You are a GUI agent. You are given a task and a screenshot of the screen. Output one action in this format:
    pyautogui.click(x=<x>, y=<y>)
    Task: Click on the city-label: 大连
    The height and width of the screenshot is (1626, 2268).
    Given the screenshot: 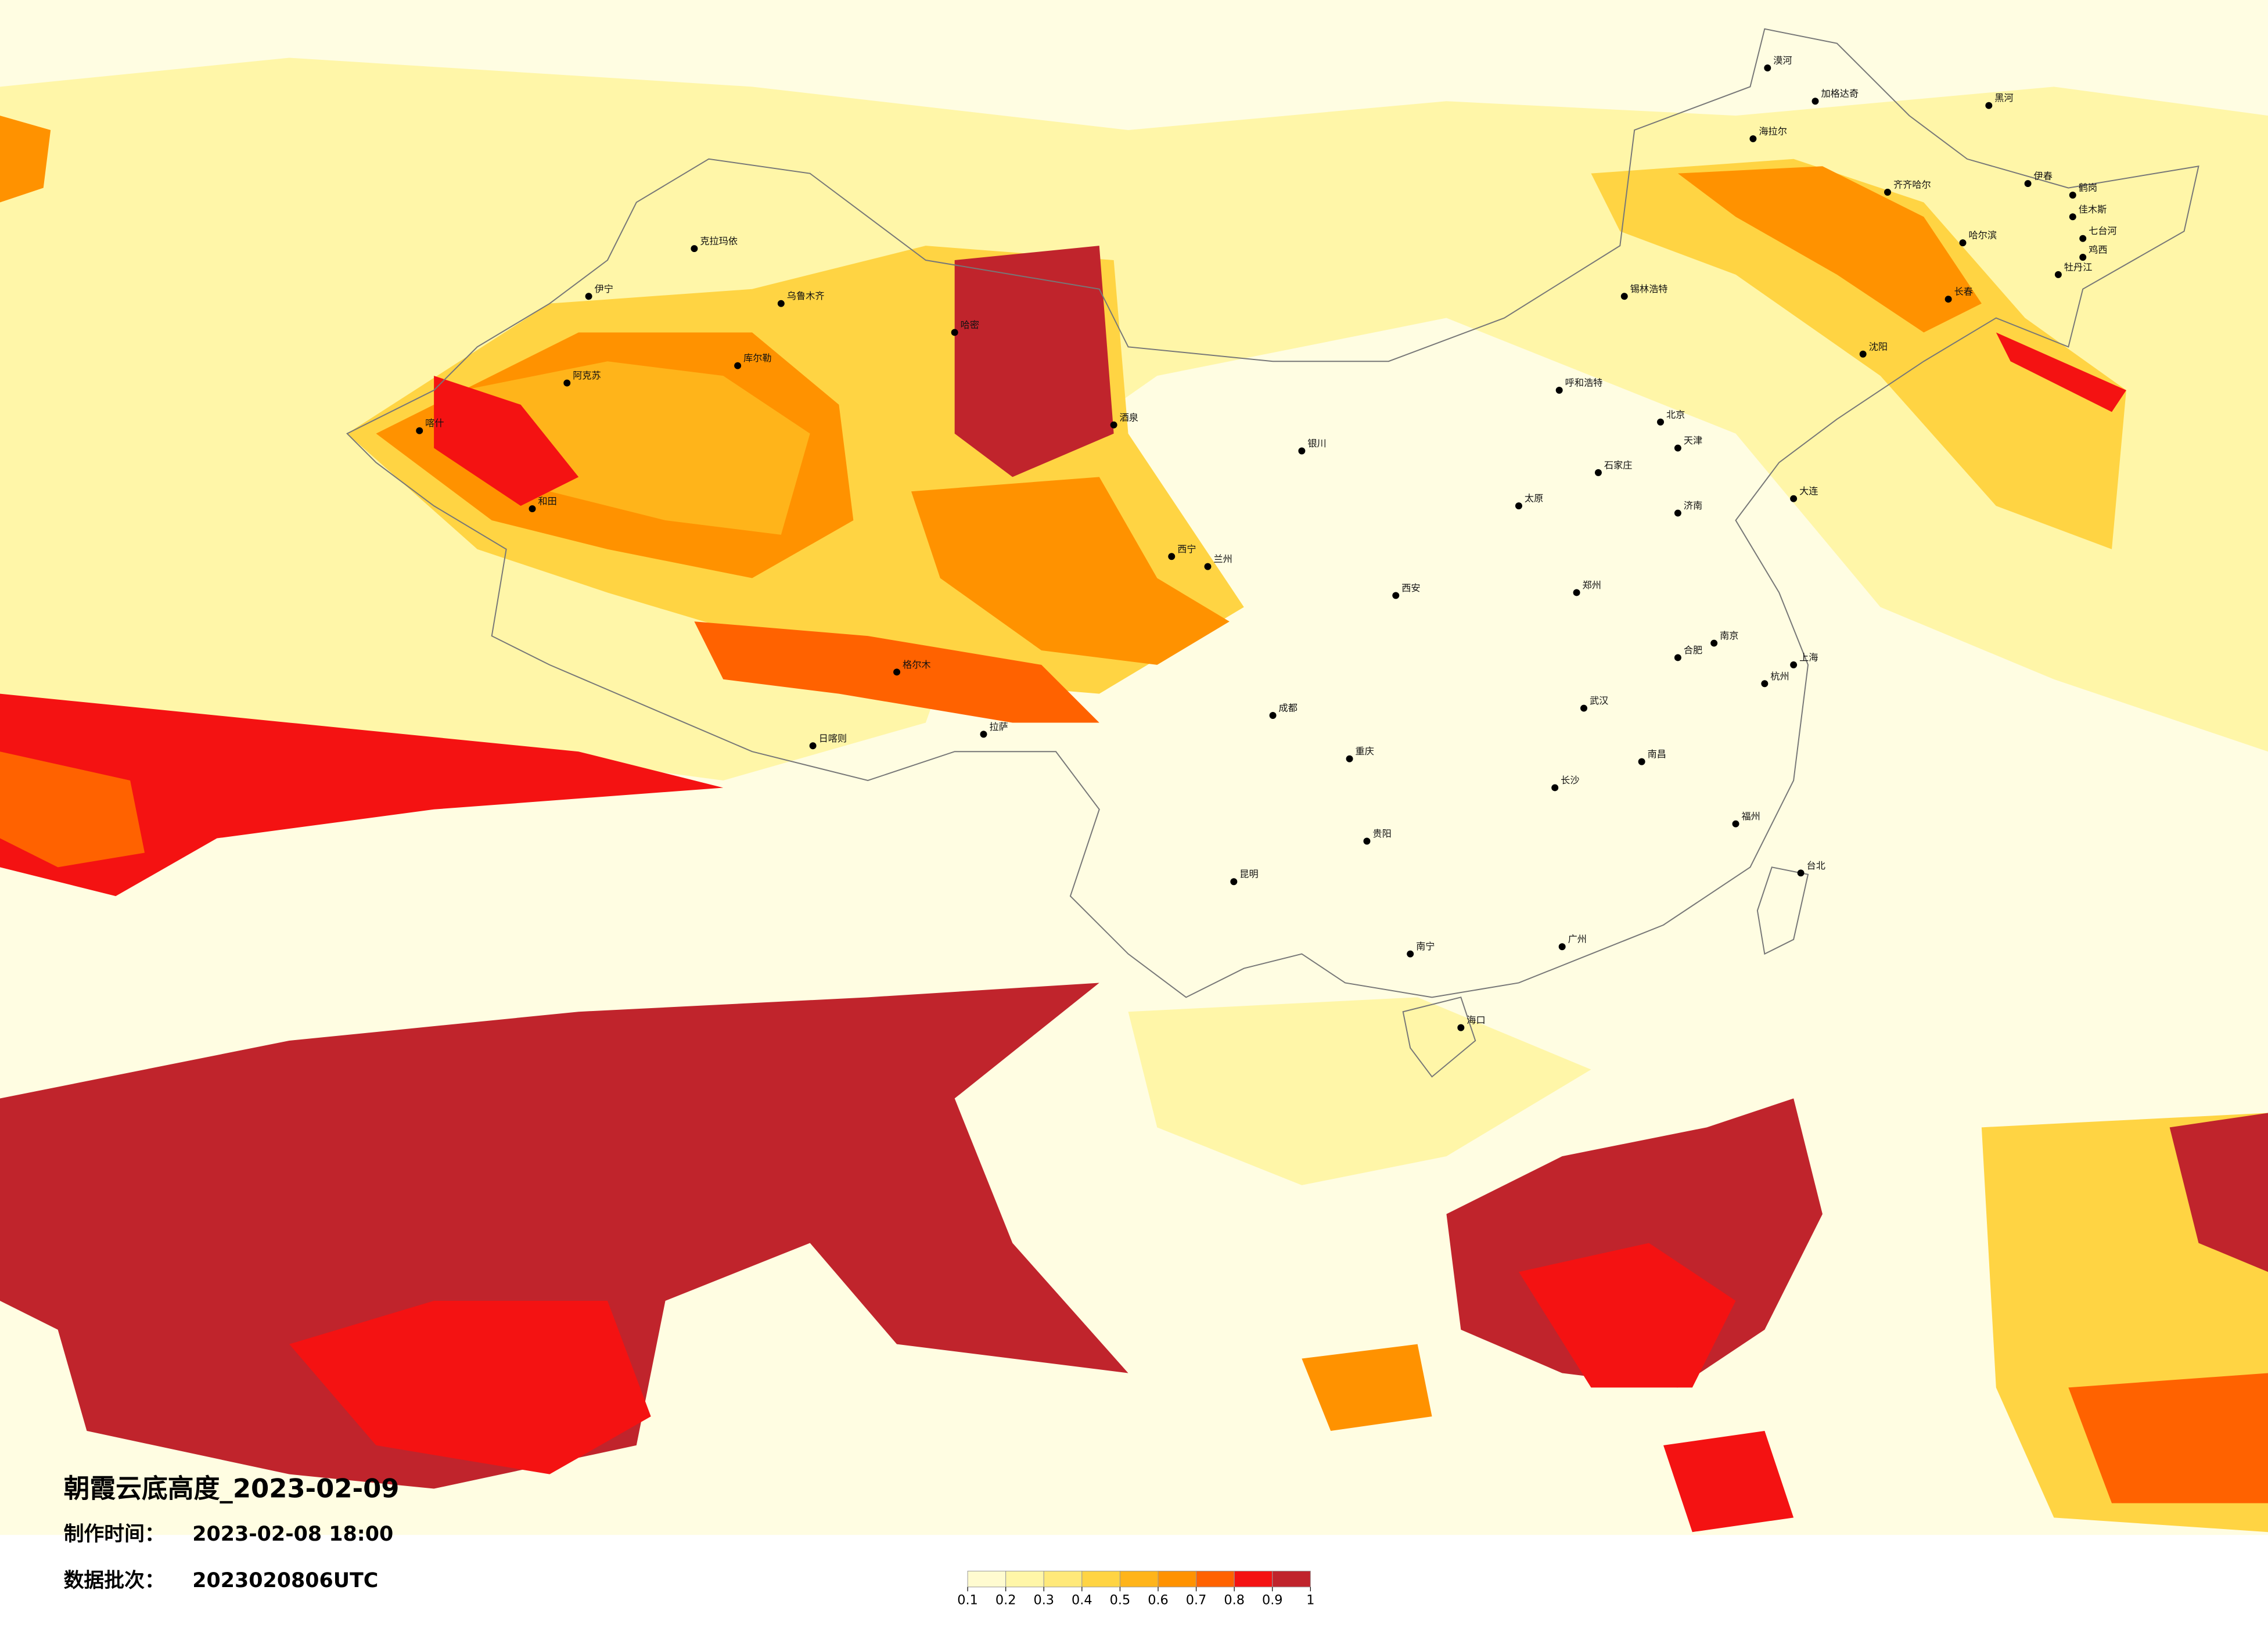 What is the action you would take?
    pyautogui.click(x=1808, y=491)
    